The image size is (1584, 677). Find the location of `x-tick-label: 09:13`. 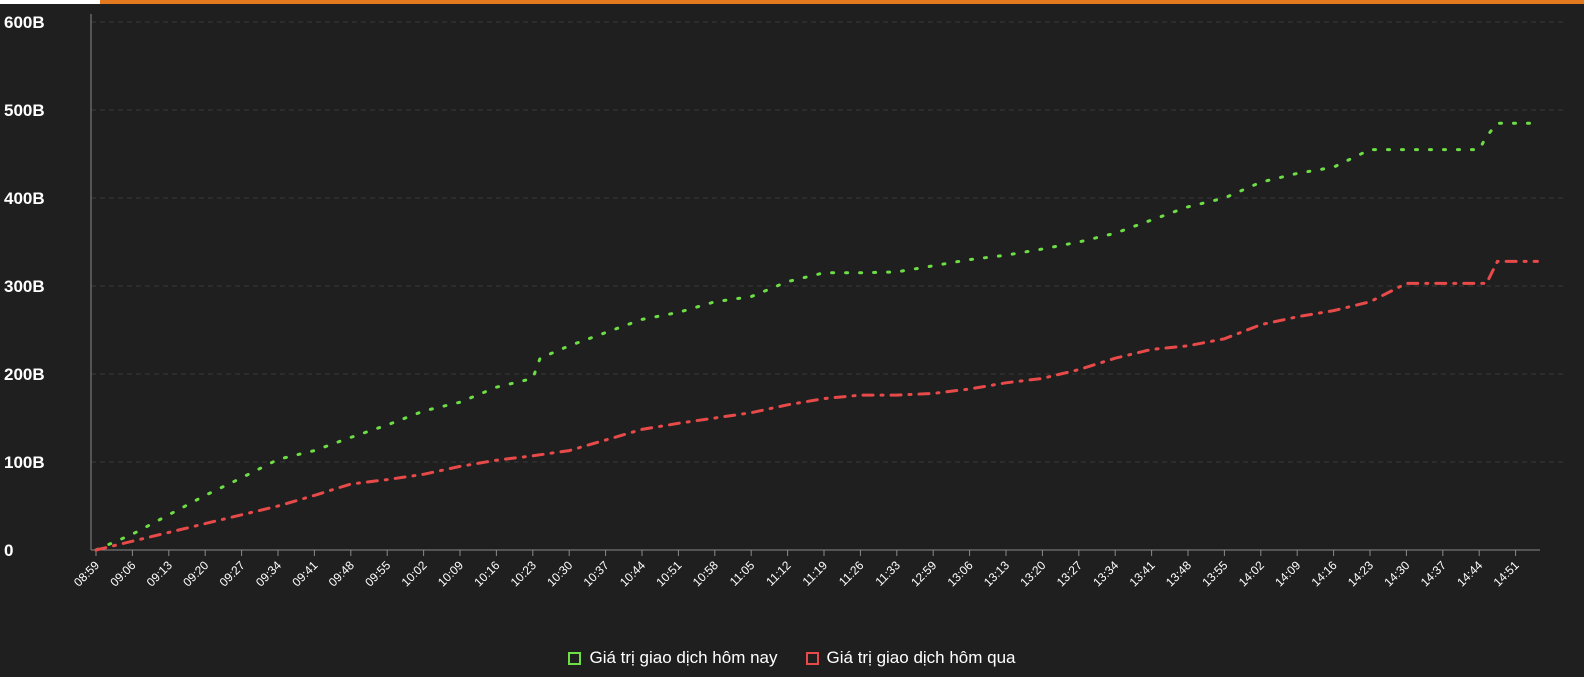

x-tick-label: 09:13 is located at coordinates (159, 573).